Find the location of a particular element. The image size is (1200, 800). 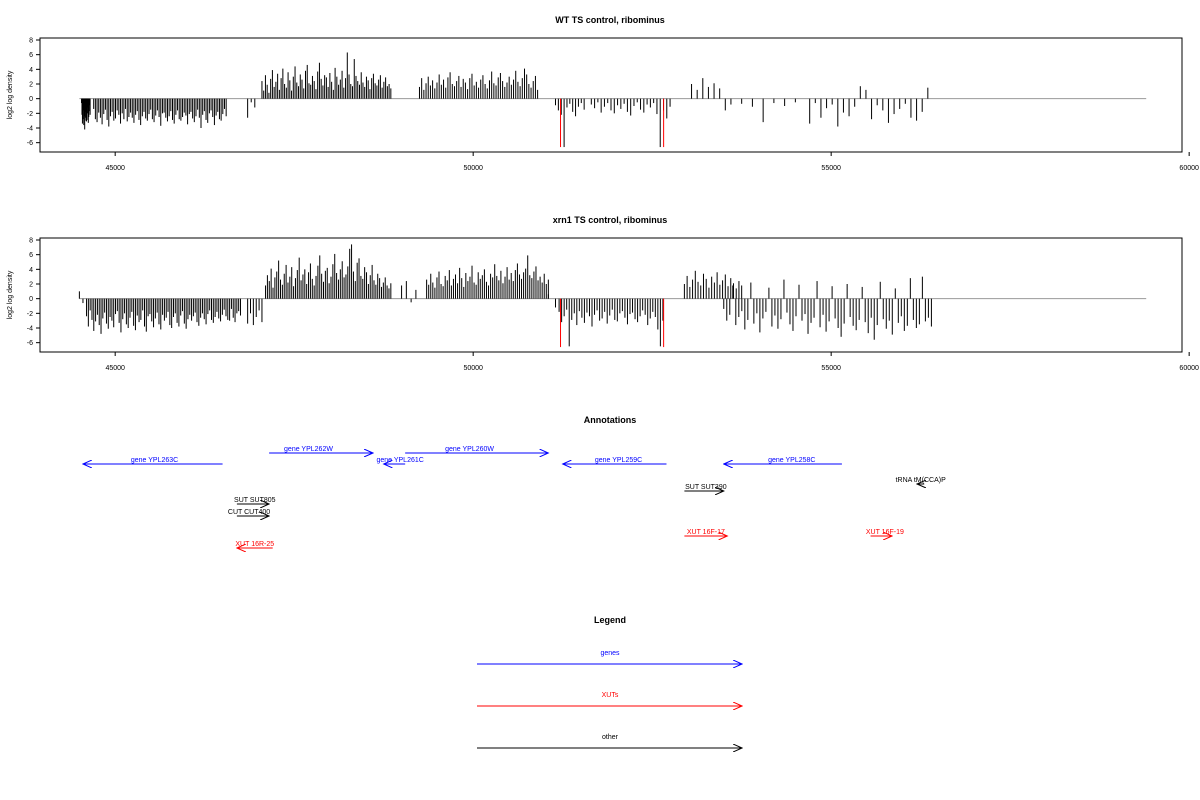

feature-label: XUT 16F-17 is located at coordinates (706, 532).